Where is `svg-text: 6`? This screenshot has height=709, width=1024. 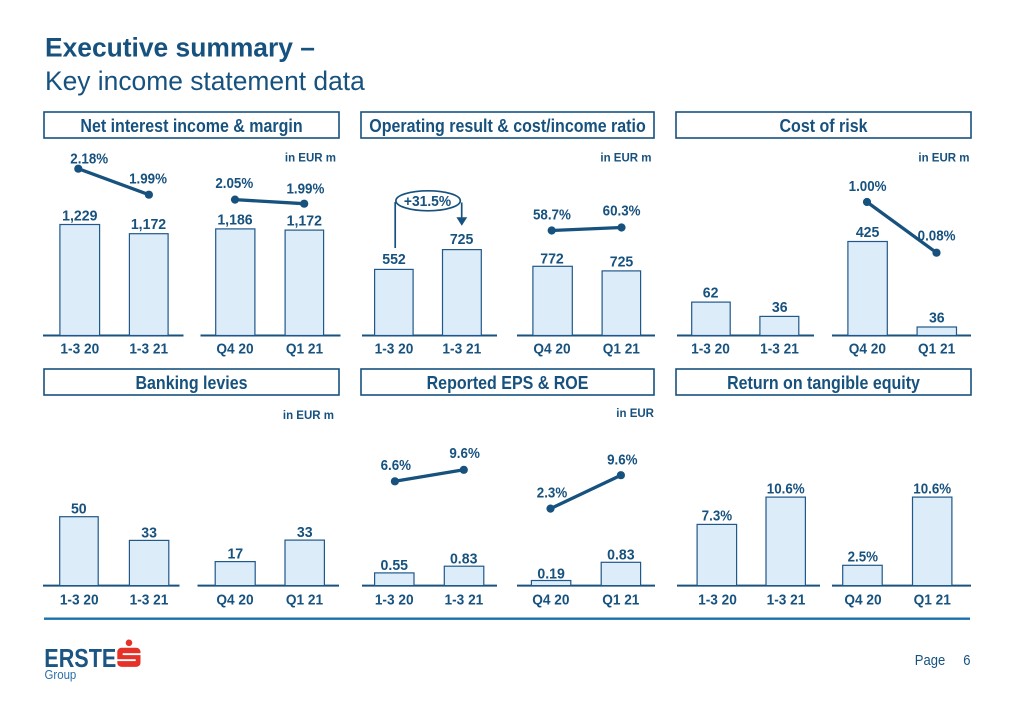 svg-text: 6 is located at coordinates (966, 659).